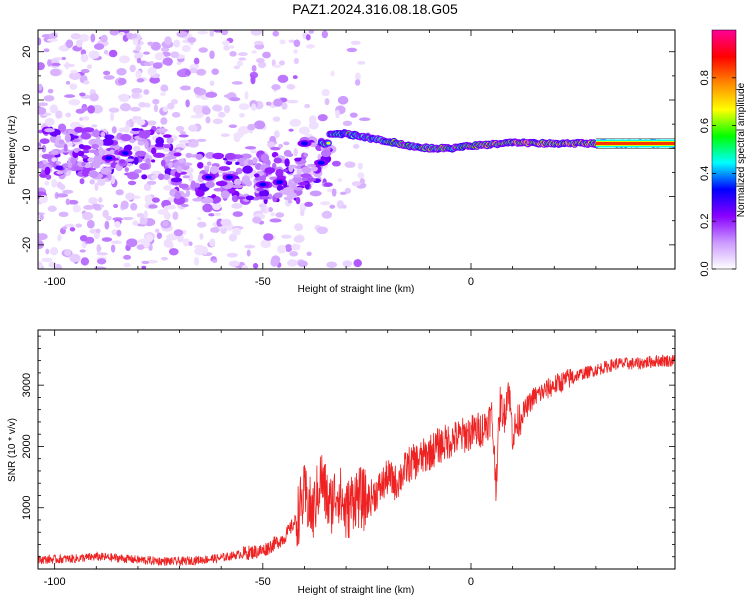 This screenshot has height=600, width=750. Describe the element at coordinates (27, 100) in the screenshot. I see `y-tick-label: 10` at that location.